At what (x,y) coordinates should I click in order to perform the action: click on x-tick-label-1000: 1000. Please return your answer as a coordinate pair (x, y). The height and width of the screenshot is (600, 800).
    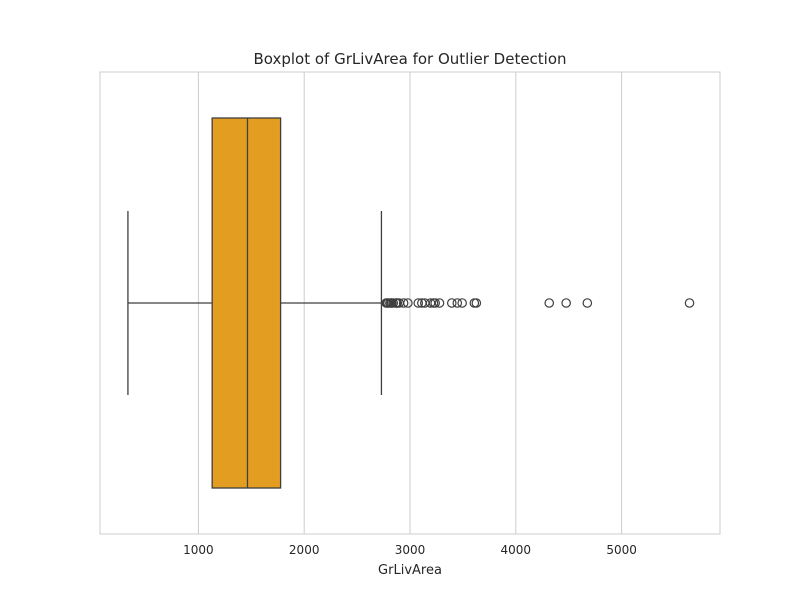
    Looking at the image, I should click on (198, 550).